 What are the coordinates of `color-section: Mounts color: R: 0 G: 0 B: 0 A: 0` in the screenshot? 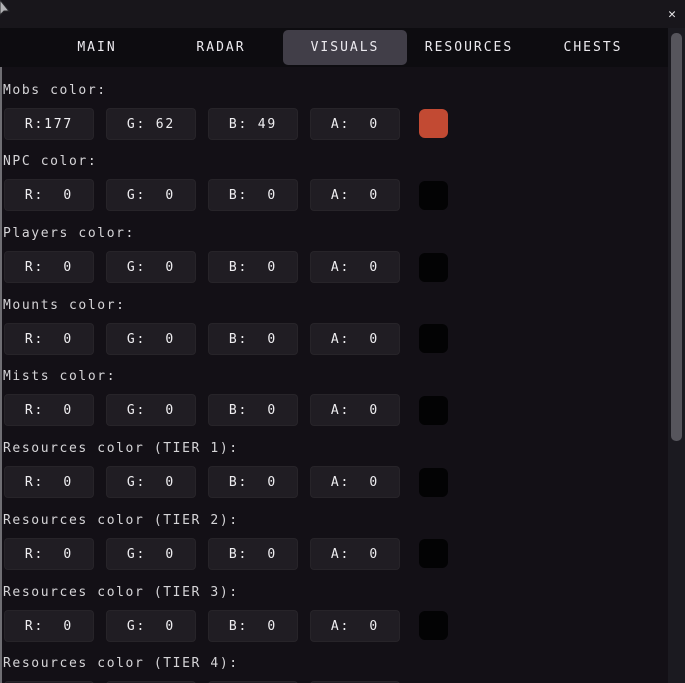 It's located at (334, 326).